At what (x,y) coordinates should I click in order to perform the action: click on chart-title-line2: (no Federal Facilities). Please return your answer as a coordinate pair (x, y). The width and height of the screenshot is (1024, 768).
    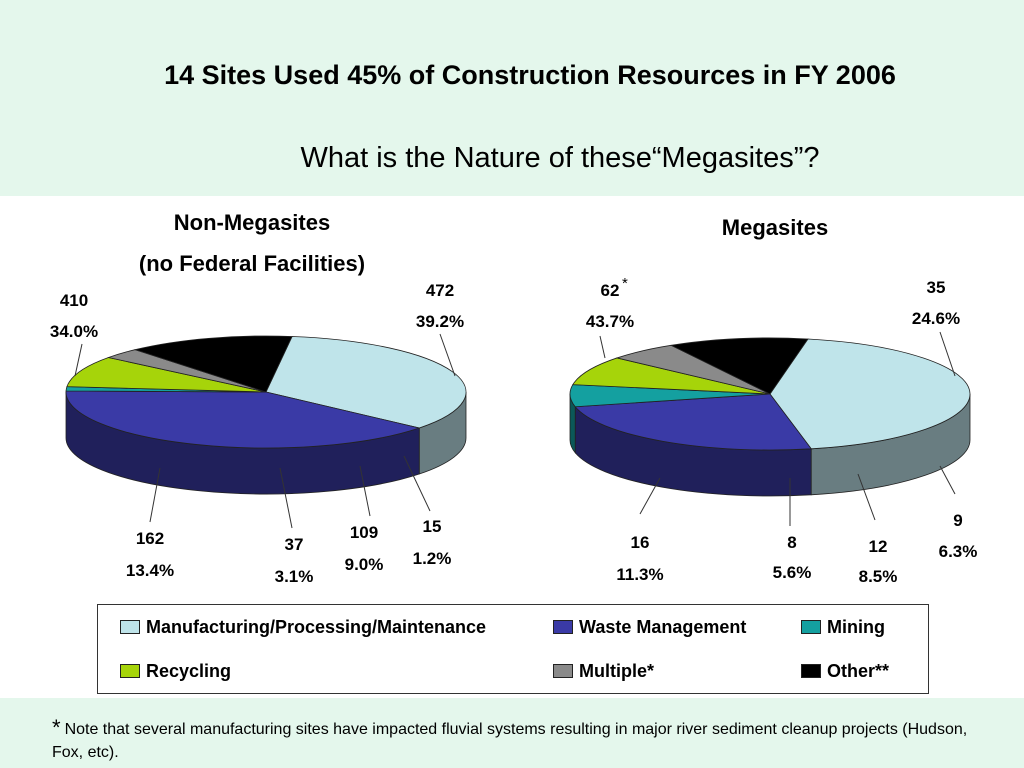
    Looking at the image, I should click on (252, 263).